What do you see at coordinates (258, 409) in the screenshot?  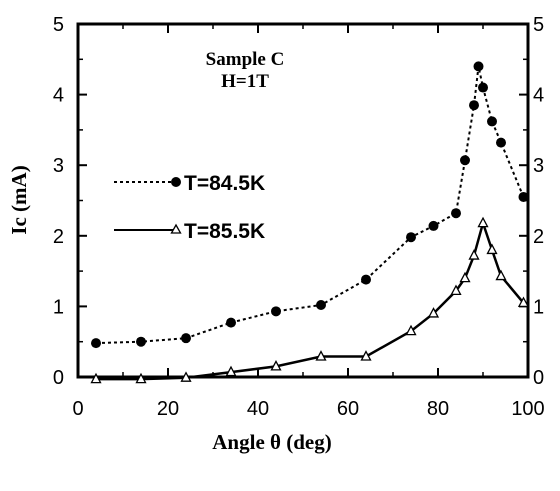 I see `x-tick-label: 40` at bounding box center [258, 409].